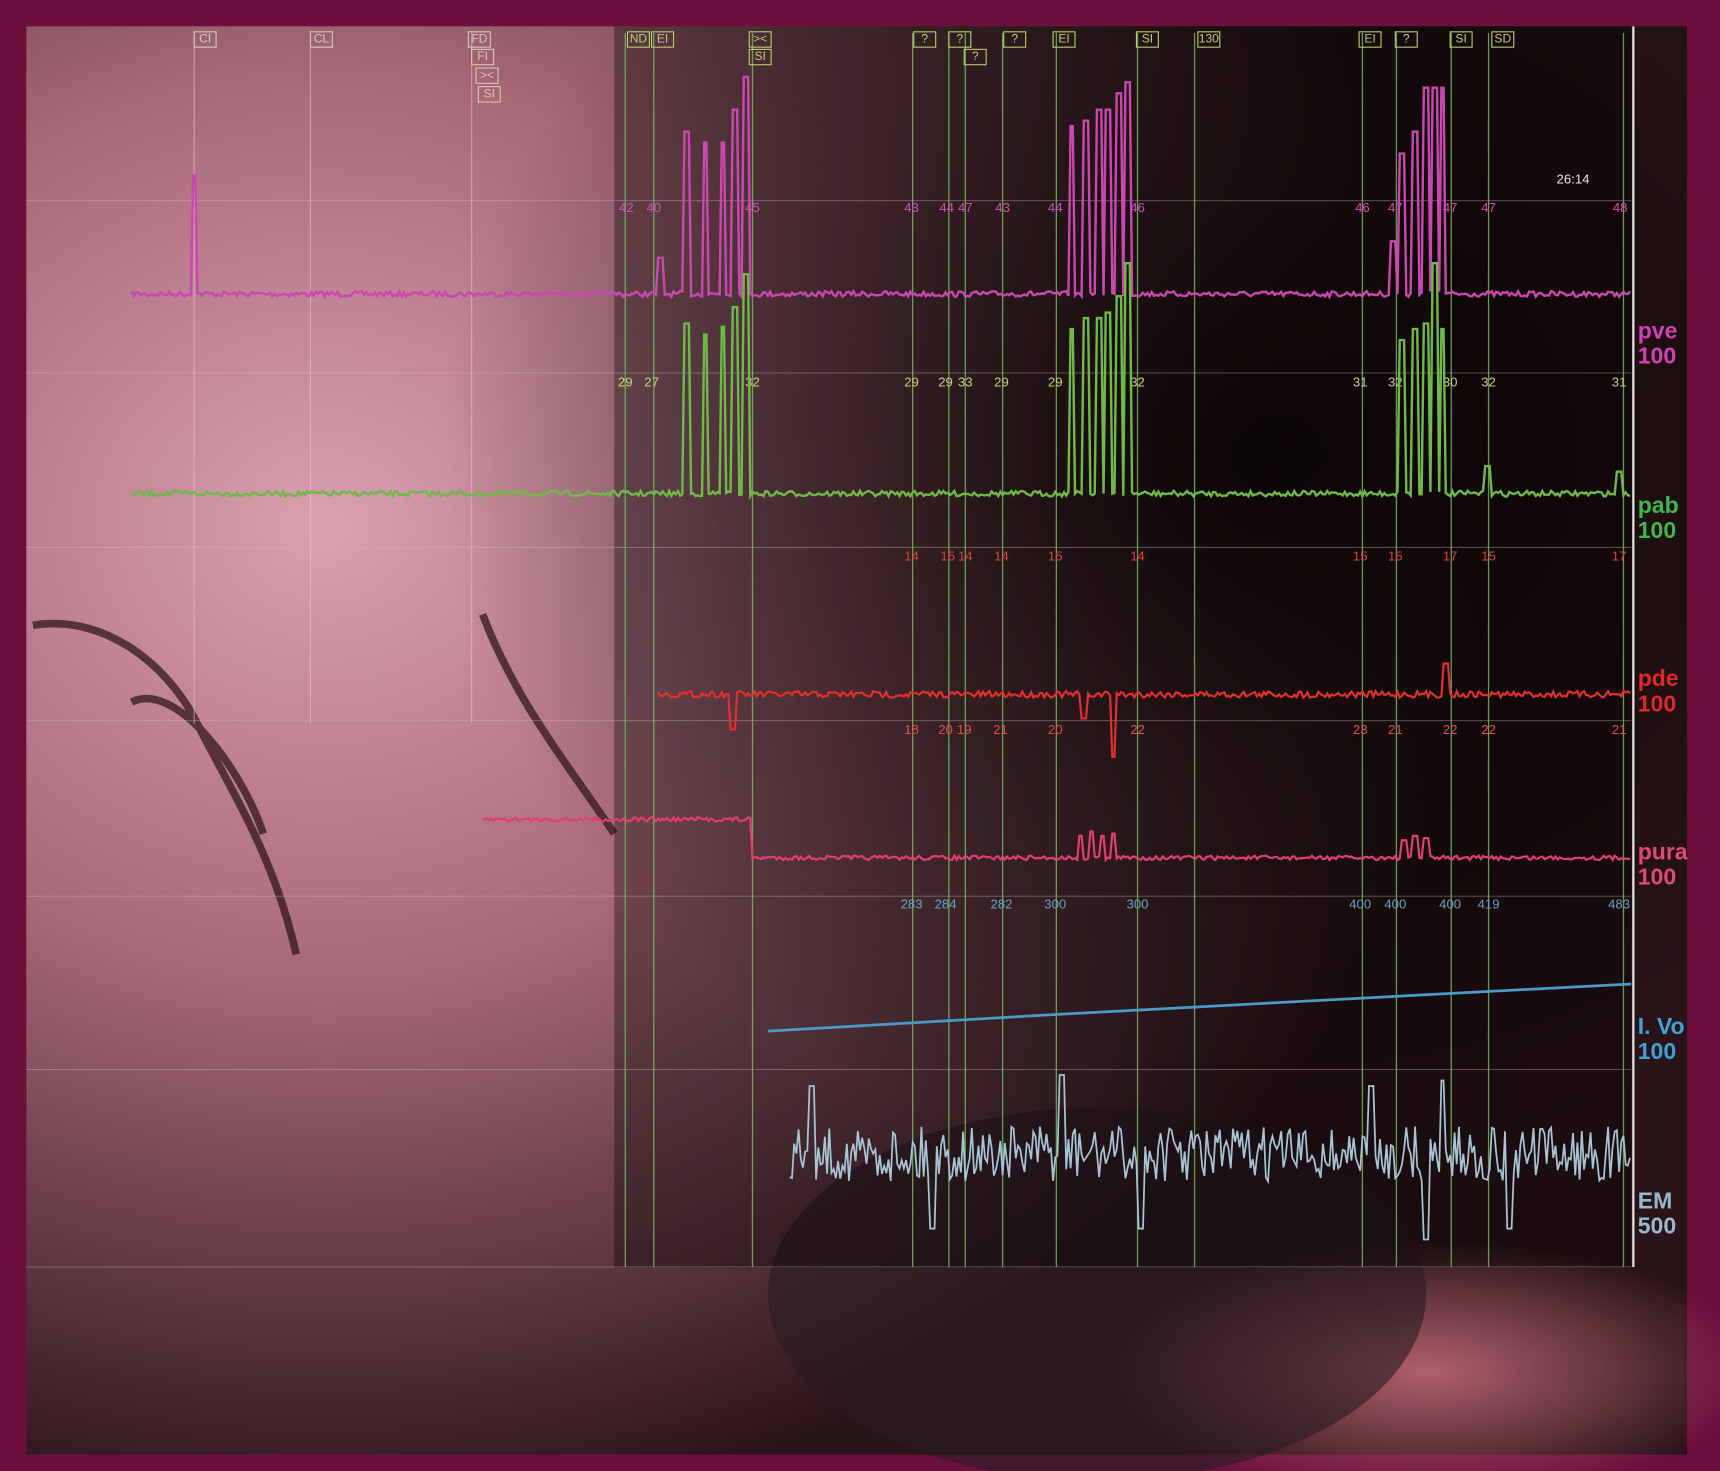  Describe the element at coordinates (752, 207) in the screenshot. I see `event-value: 45` at that location.